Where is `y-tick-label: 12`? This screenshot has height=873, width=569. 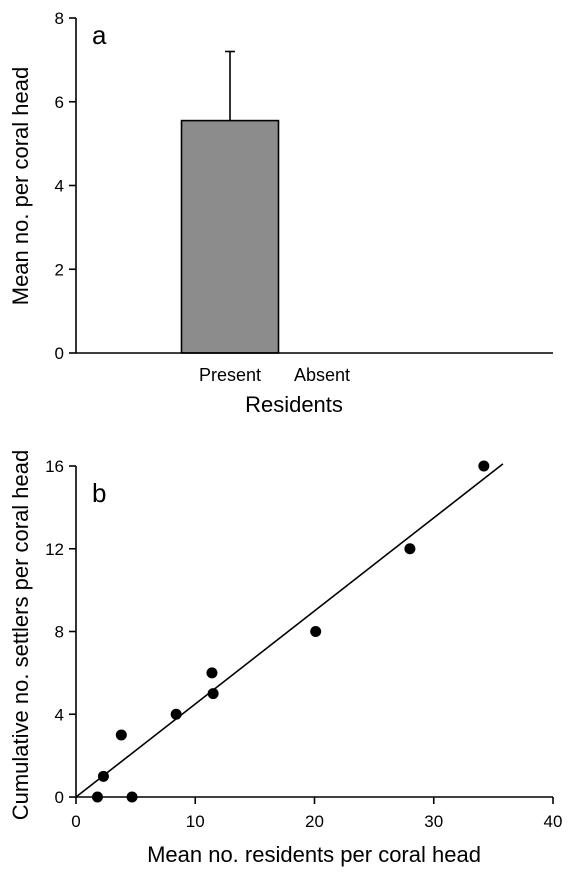
y-tick-label: 12 is located at coordinates (54, 549).